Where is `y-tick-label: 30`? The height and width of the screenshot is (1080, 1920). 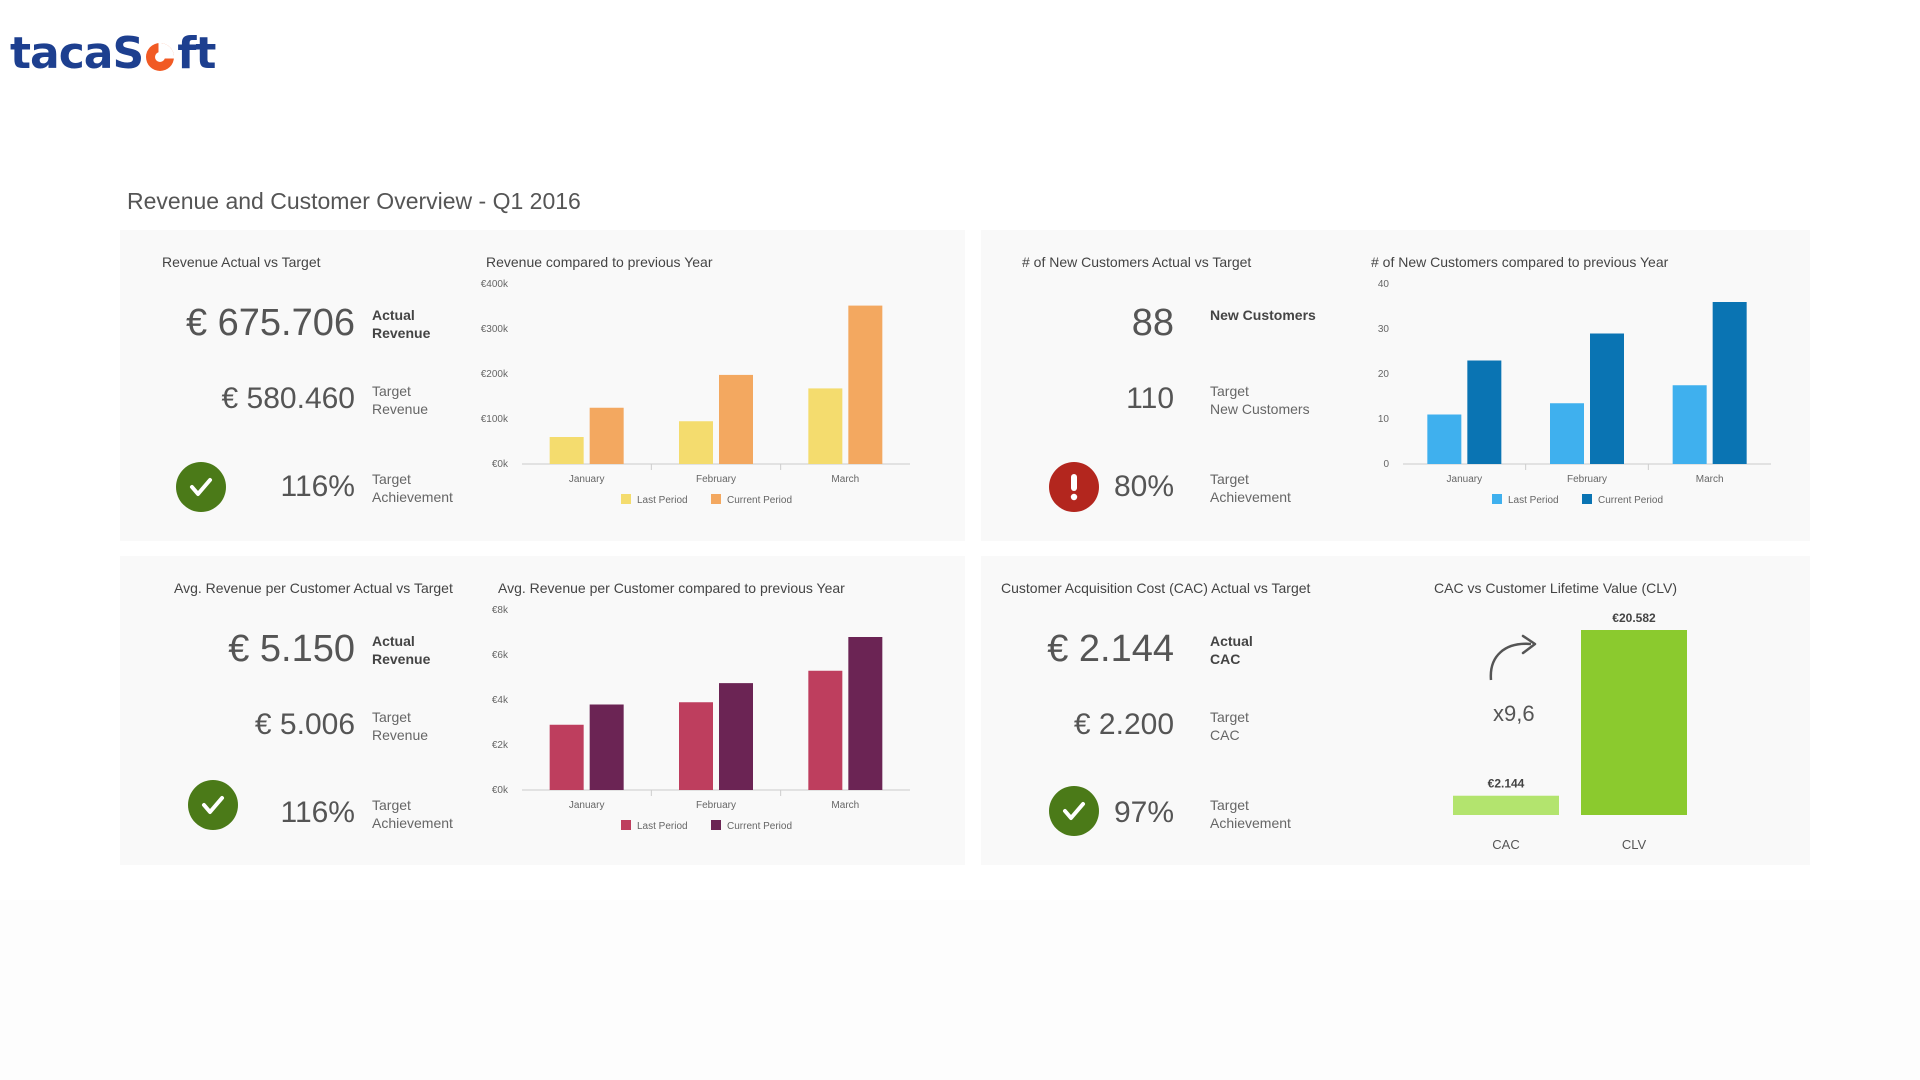
y-tick-label: 30 is located at coordinates (1384, 329).